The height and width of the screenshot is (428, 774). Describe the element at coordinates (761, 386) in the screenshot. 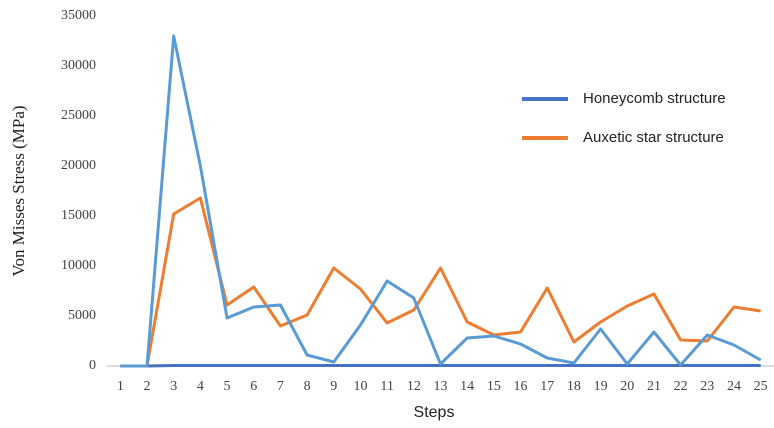

I see `x-tick-label: 25` at that location.